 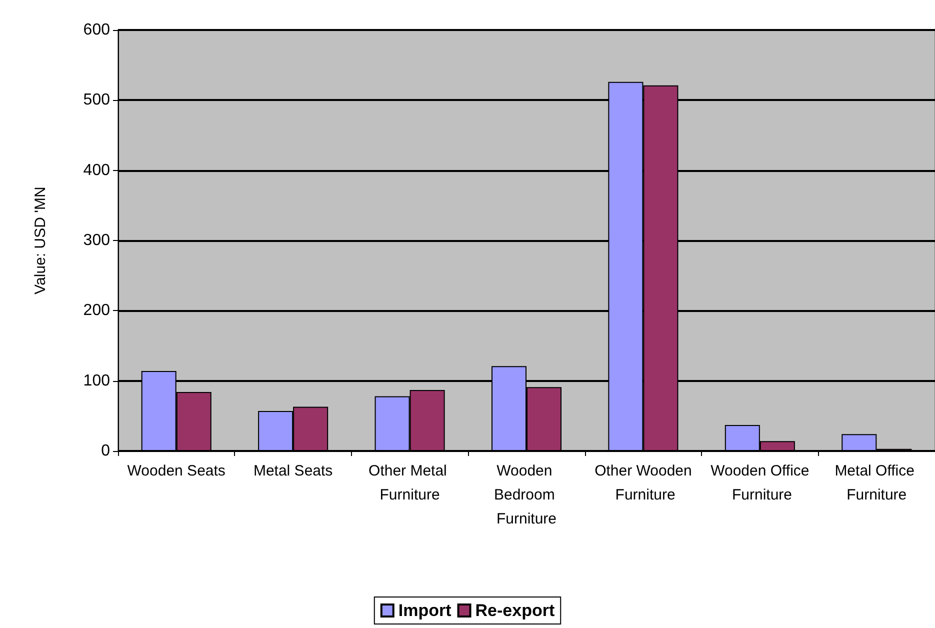 I want to click on x-tick-label: Wooden Office Furniture, so click(x=760, y=483).